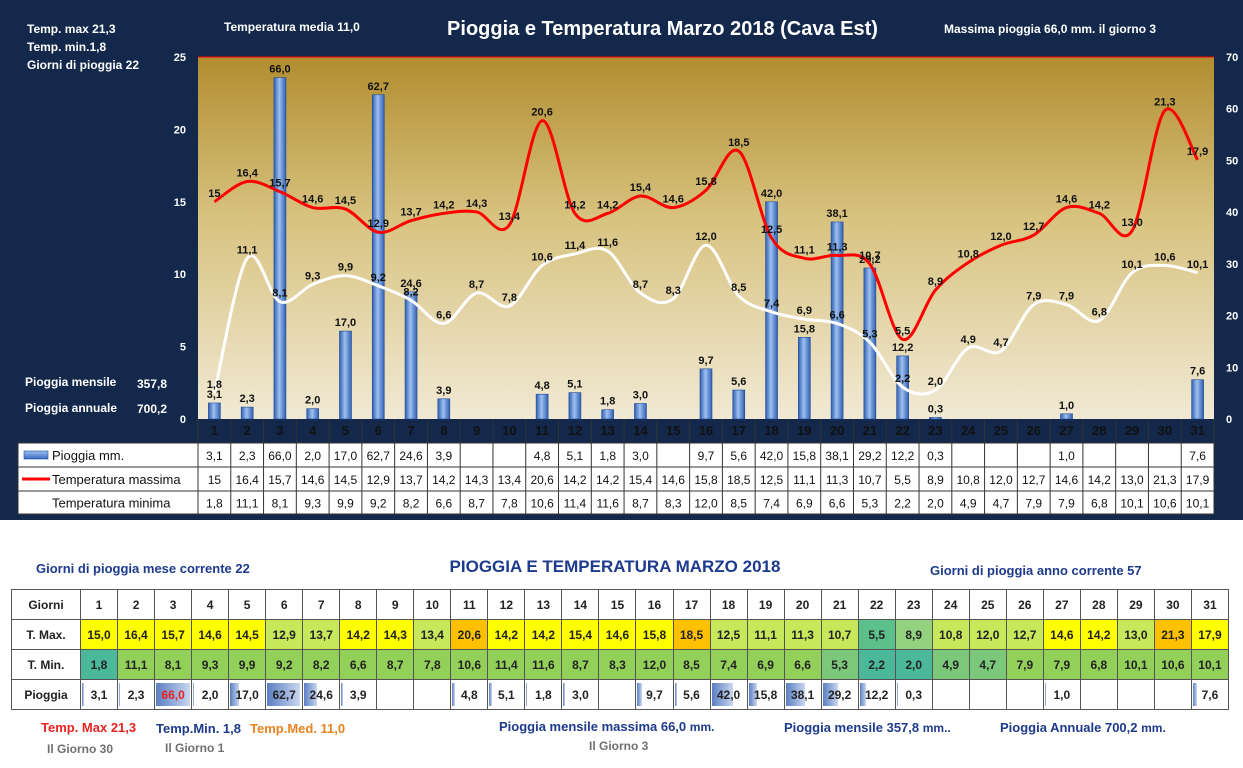  I want to click on left-axis-tick: 15, so click(180, 203).